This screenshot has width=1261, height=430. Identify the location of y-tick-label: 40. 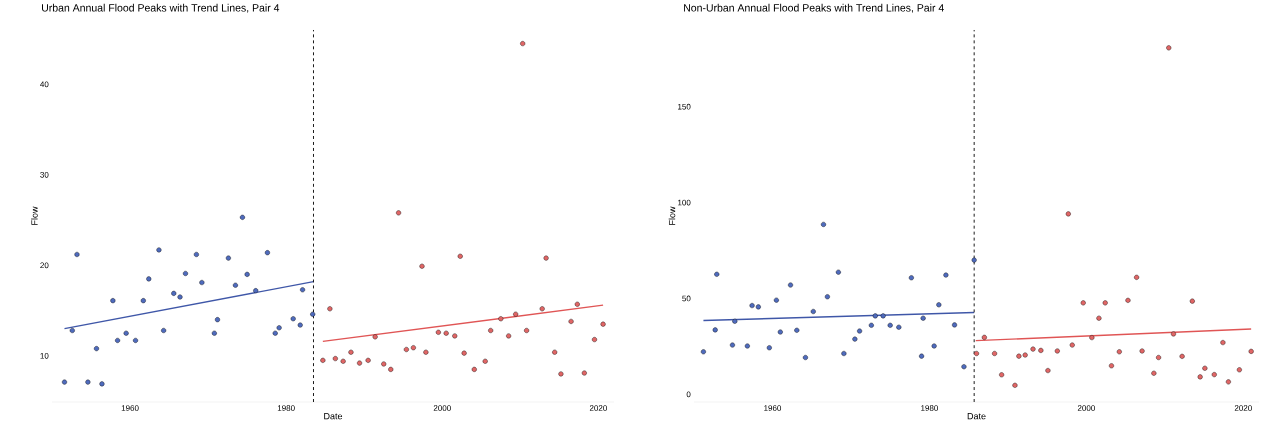
(44, 84).